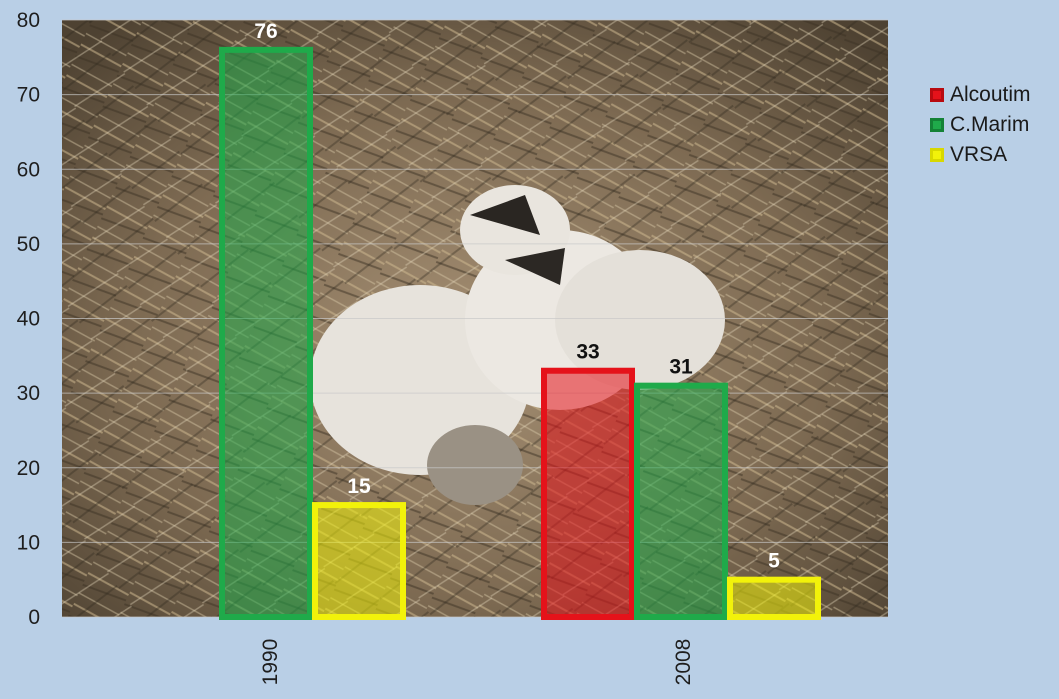  I want to click on legend-swatch-vrsa, so click(937, 155).